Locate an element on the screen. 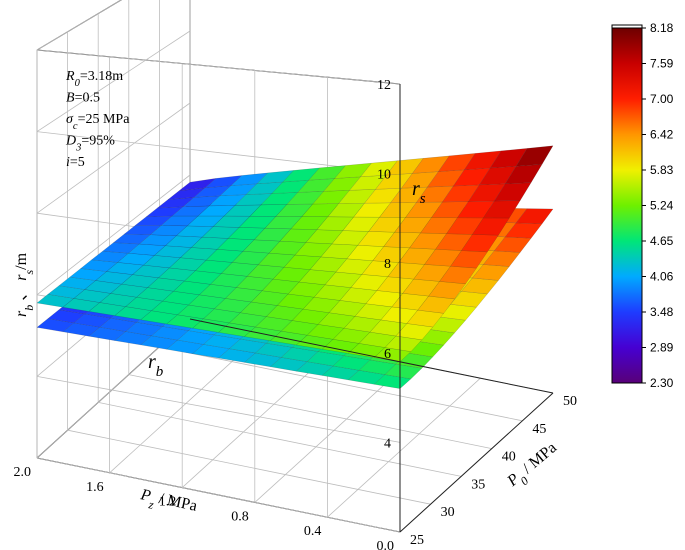 The width and height of the screenshot is (685, 550). pz-tick-label: 0.8 is located at coordinates (240, 516).